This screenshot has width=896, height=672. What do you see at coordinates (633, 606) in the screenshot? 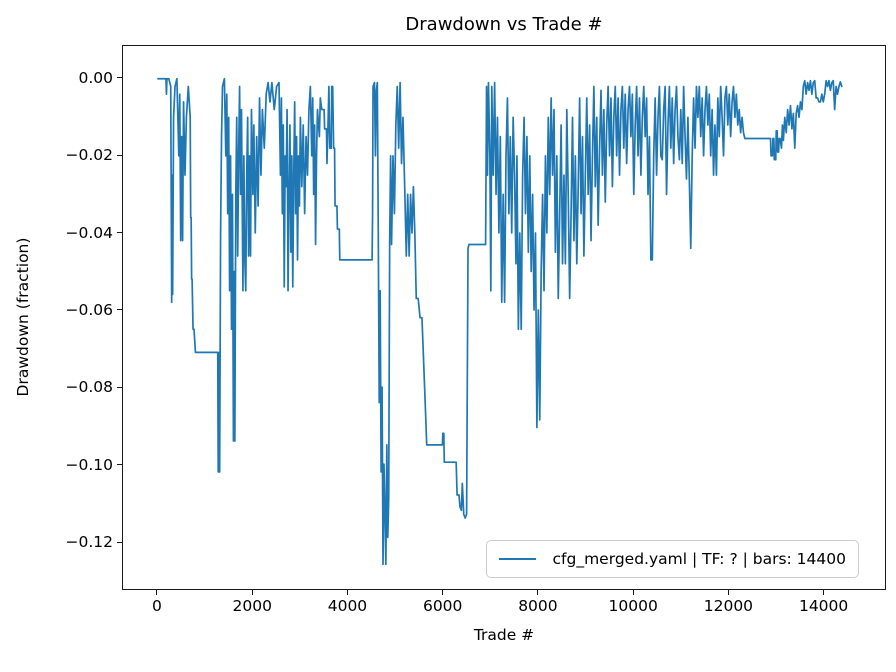
I see `x-tick-label: 10000` at bounding box center [633, 606].